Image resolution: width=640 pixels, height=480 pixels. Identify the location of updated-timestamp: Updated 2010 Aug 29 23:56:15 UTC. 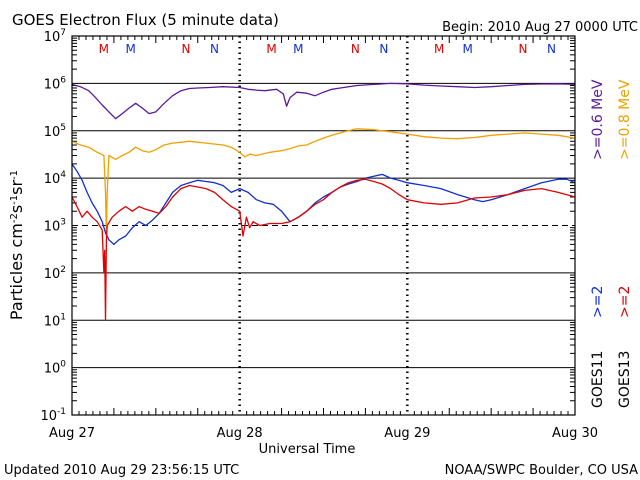
(121, 470).